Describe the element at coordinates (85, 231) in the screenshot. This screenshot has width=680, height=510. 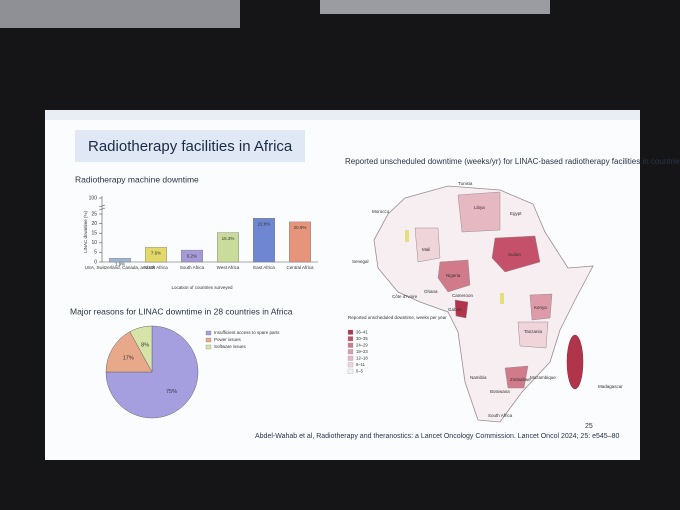
I see `y-axis-label: LINAC downtime (%)` at that location.